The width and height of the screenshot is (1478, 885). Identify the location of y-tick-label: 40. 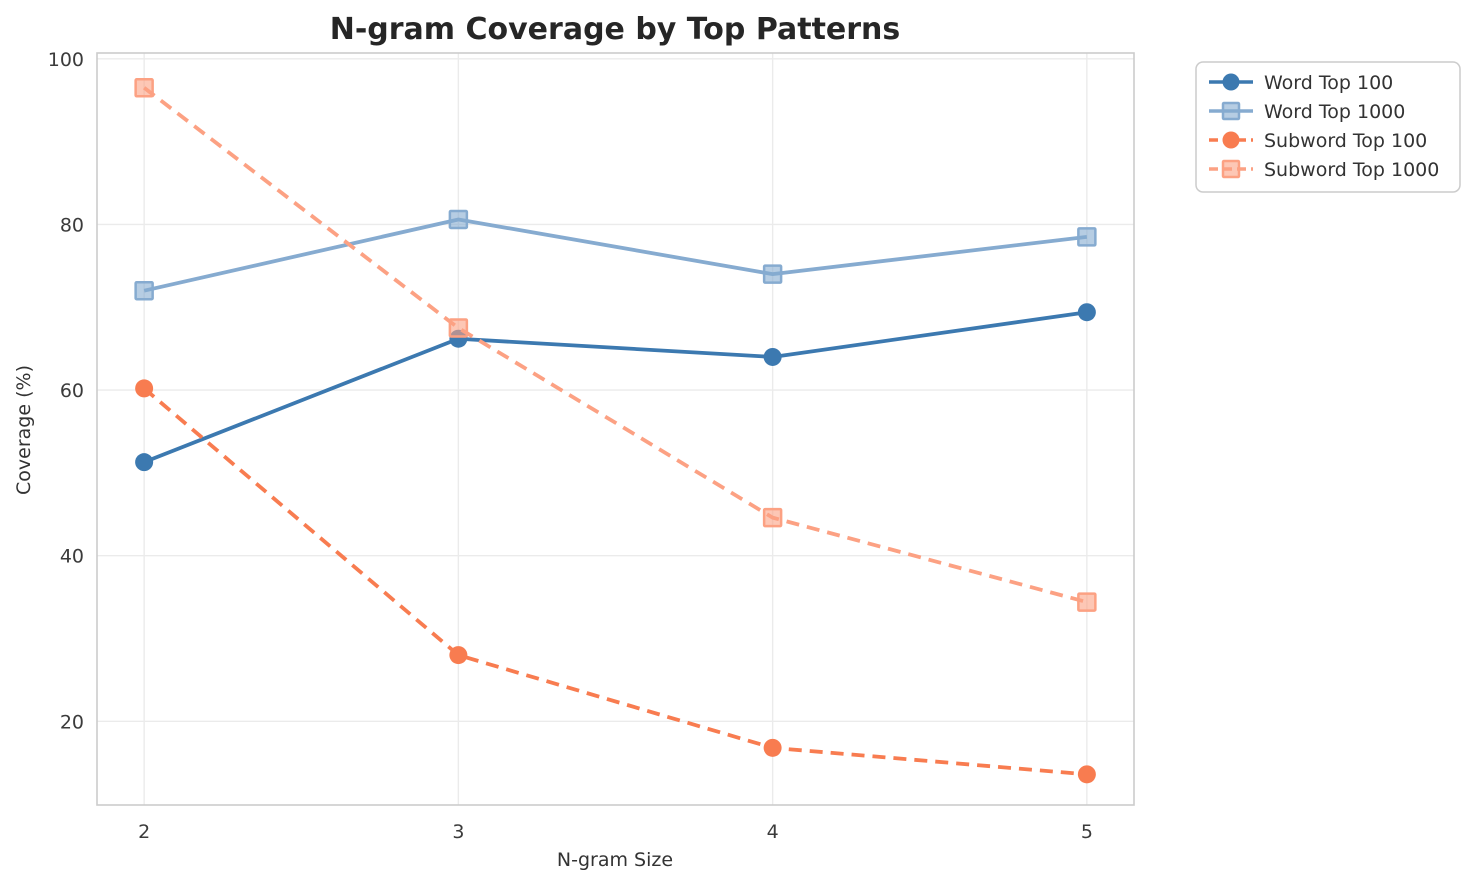
(72, 557).